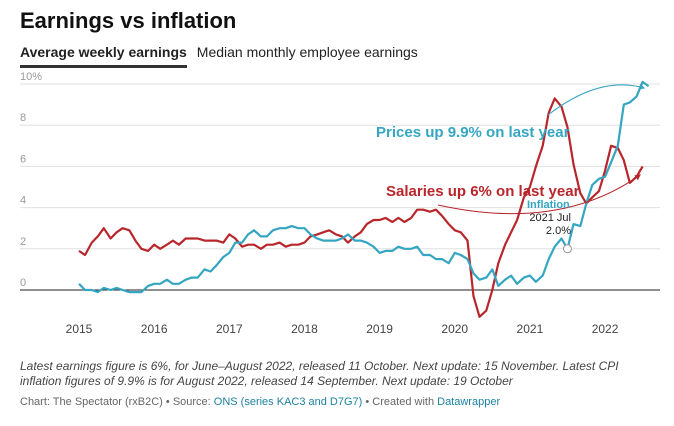 The height and width of the screenshot is (426, 674). I want to click on datawrapper-link: Datawrapper, so click(469, 402).